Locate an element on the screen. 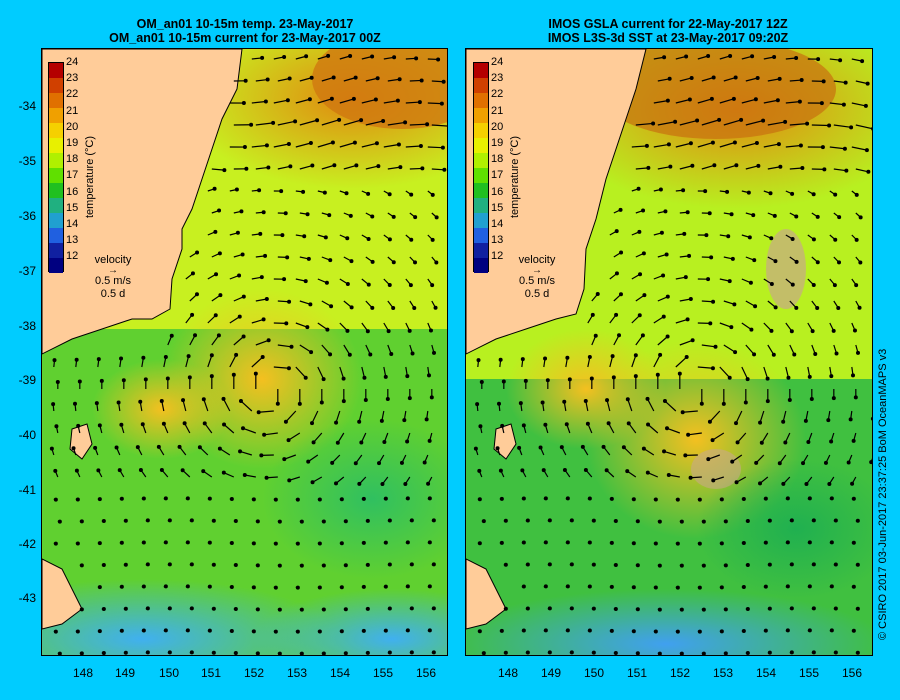 The height and width of the screenshot is (700, 900). lat-tick: -40 is located at coordinates (27, 435).